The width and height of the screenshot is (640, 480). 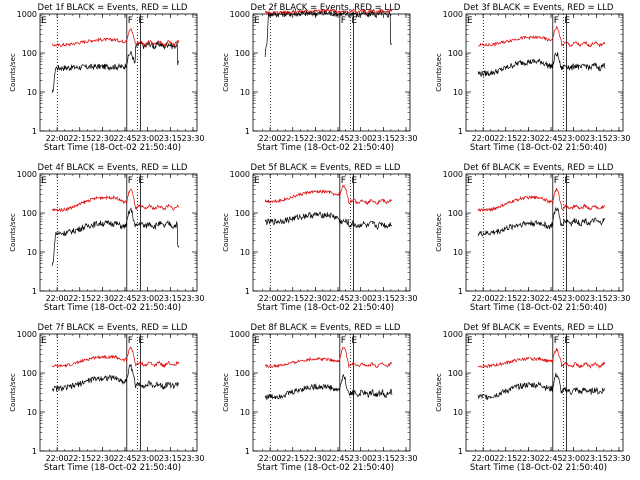 What do you see at coordinates (113, 168) in the screenshot?
I see `chart-title: Det 4f BLACK = Events, RED = LLD` at bounding box center [113, 168].